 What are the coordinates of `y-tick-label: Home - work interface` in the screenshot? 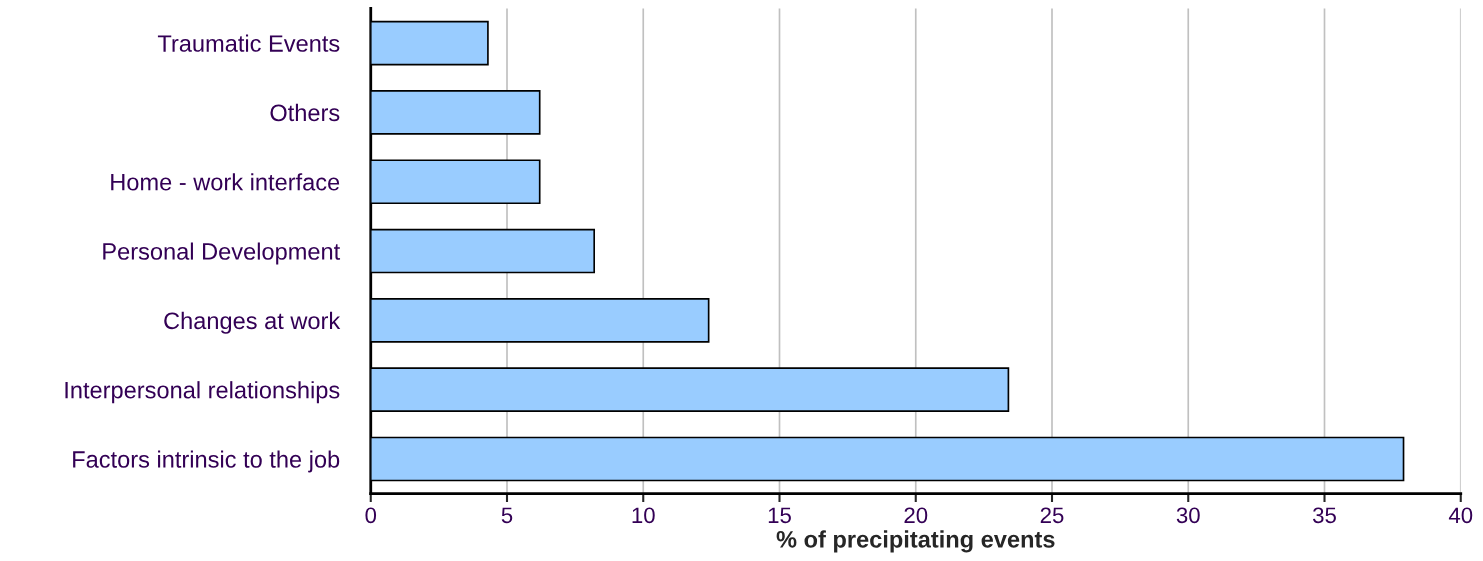 It's located at (225, 182).